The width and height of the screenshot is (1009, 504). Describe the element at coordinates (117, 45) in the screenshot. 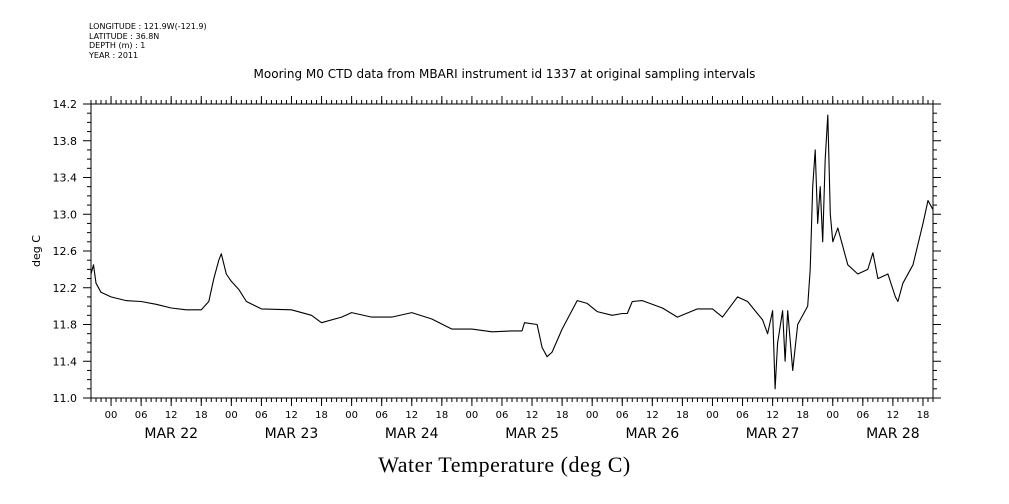

I see `depth-text: DEPTH (m) : 1` at that location.